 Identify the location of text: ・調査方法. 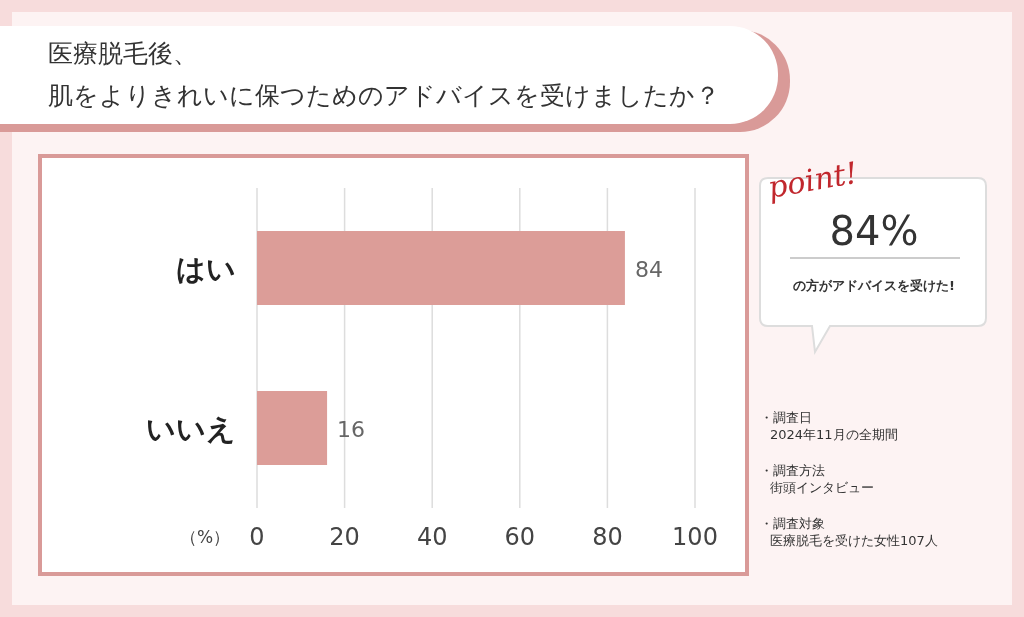
(792, 470).